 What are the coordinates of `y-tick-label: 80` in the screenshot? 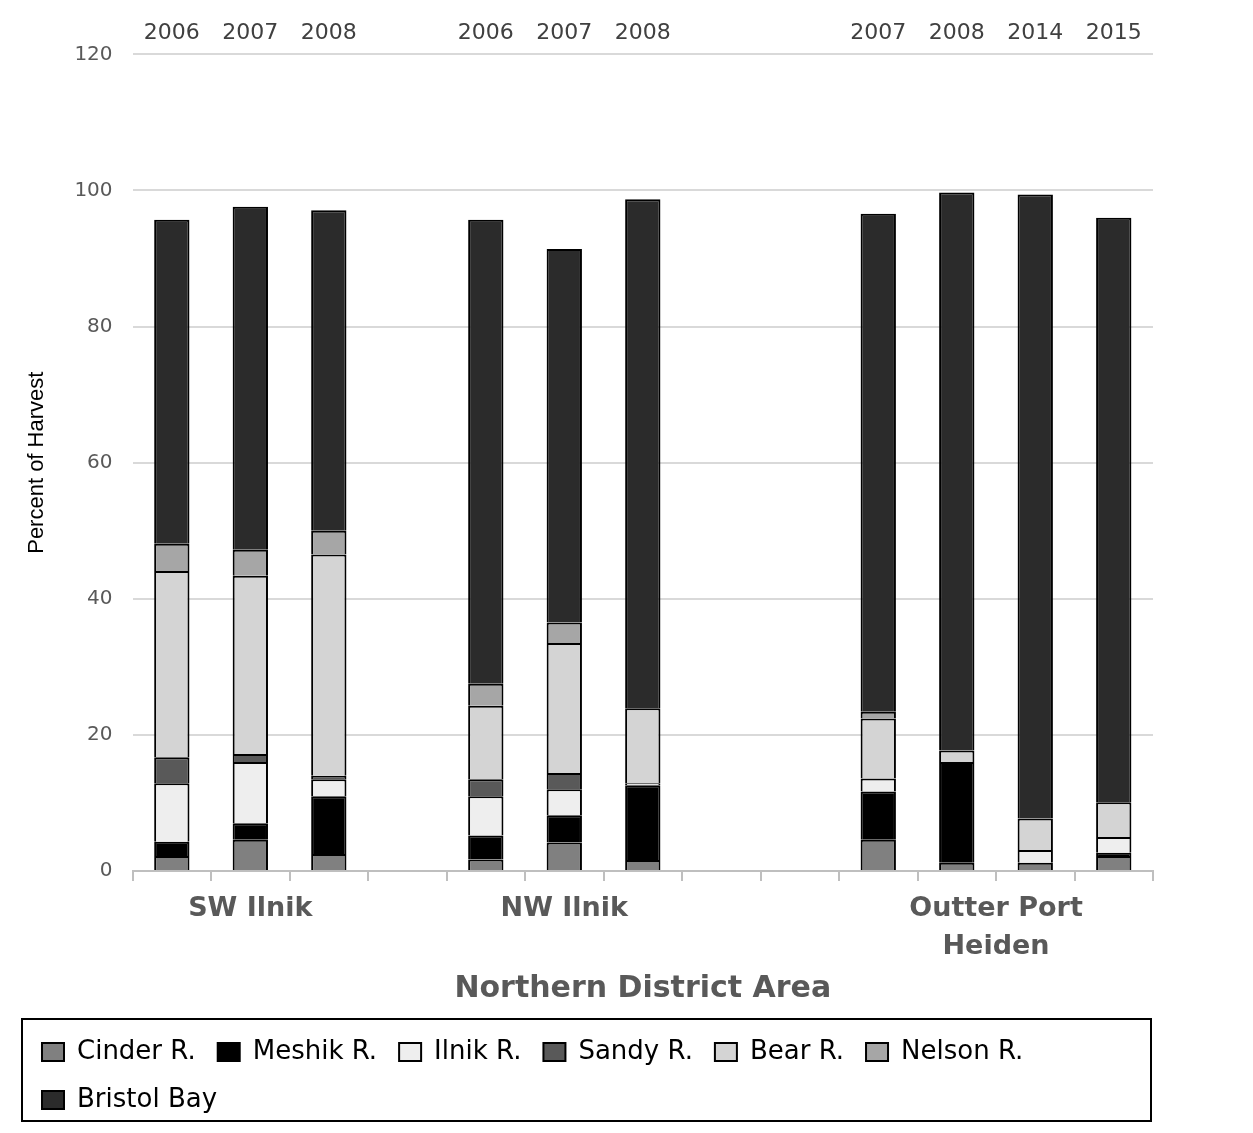 It's located at (100, 324).